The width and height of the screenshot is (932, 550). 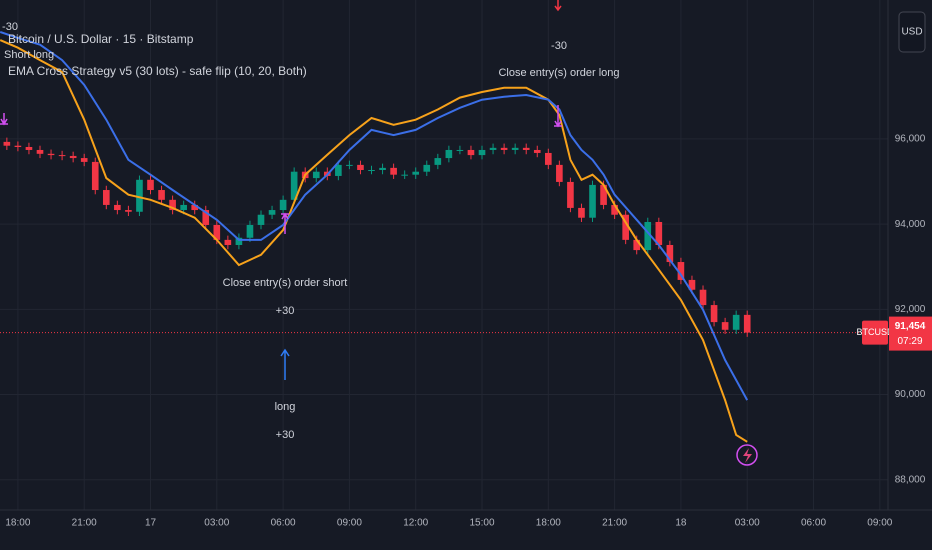 I want to click on y-tick-label: 88,000, so click(x=910, y=479).